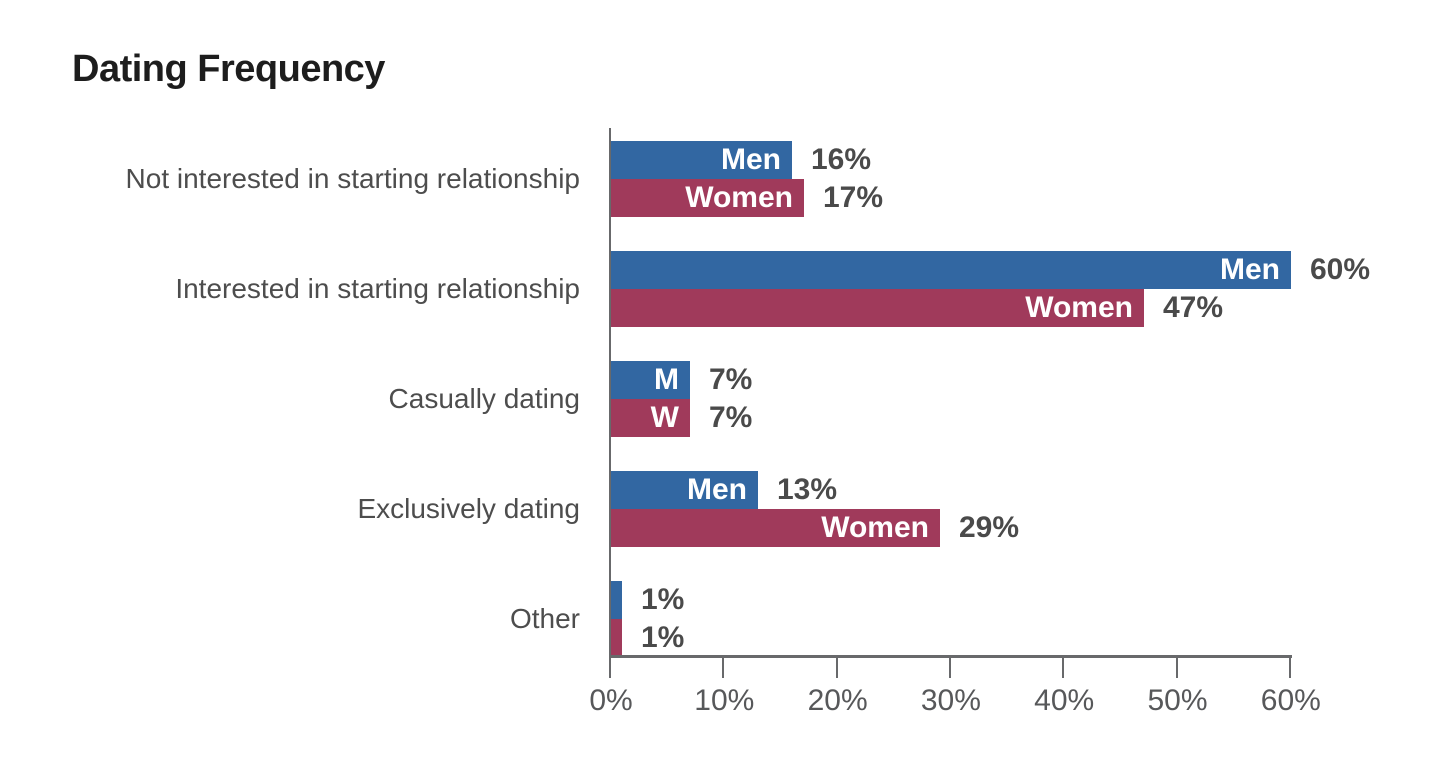 The width and height of the screenshot is (1440, 784). What do you see at coordinates (616, 638) in the screenshot?
I see `bar-women` at bounding box center [616, 638].